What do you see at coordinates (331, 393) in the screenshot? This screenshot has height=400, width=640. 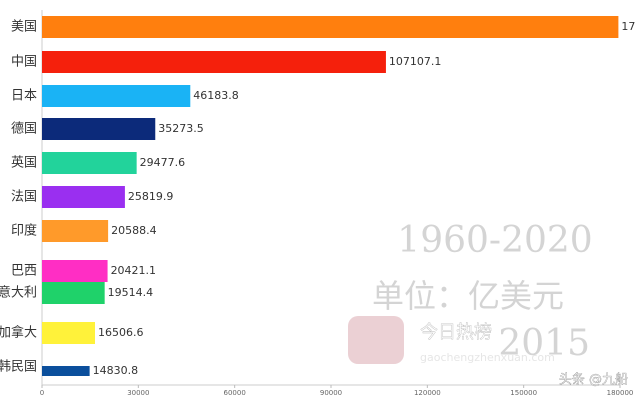 I see `x-tick-label: 90000` at bounding box center [331, 393].